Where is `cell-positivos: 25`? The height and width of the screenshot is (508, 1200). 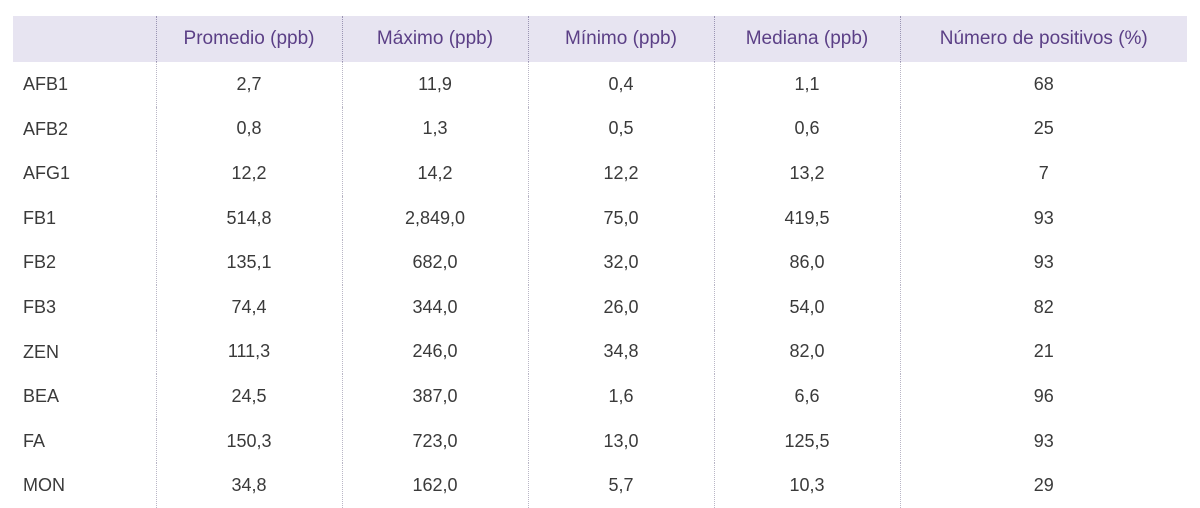
cell-positivos: 25 is located at coordinates (1043, 129).